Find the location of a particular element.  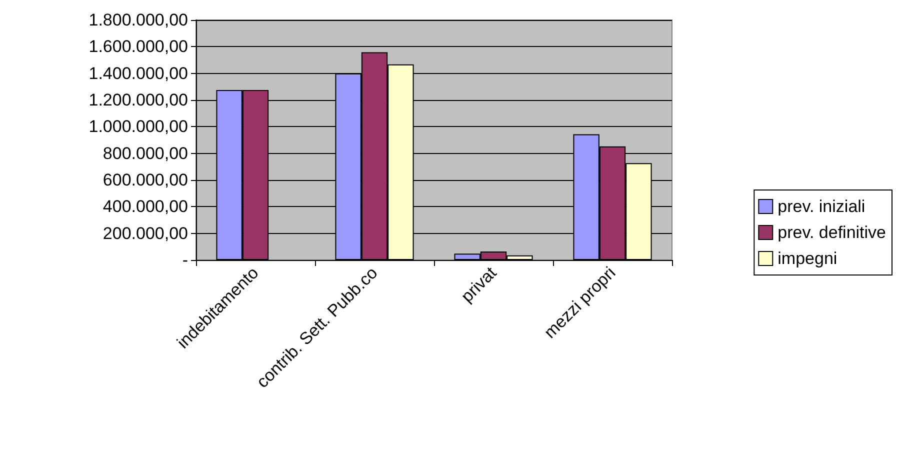

y-tick-label: 1.400.000,00 is located at coordinates (138, 73).